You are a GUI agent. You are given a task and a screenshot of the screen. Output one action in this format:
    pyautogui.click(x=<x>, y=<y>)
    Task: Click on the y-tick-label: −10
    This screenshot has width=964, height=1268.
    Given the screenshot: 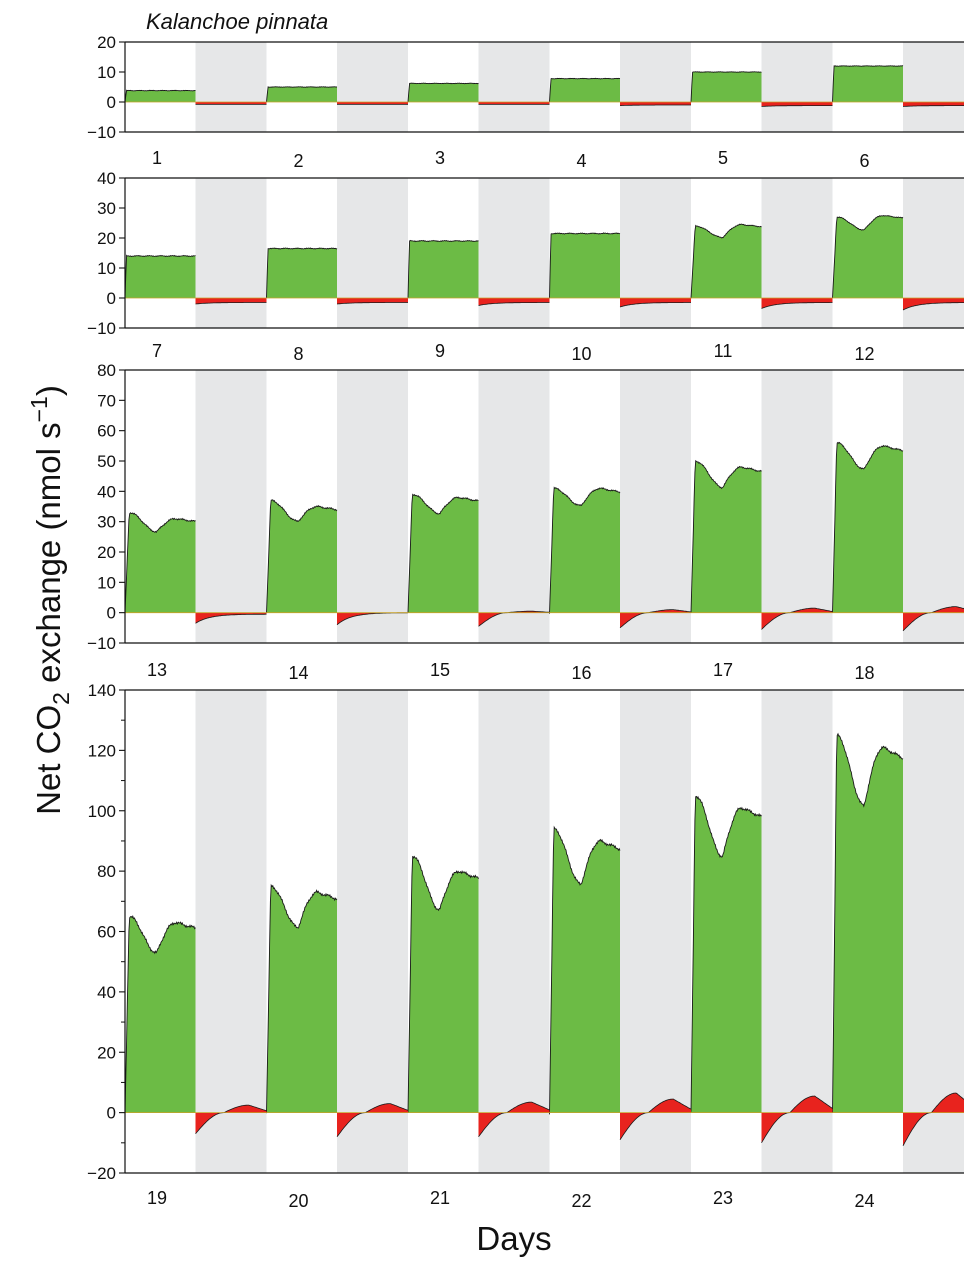 What is the action you would take?
    pyautogui.click(x=101, y=328)
    